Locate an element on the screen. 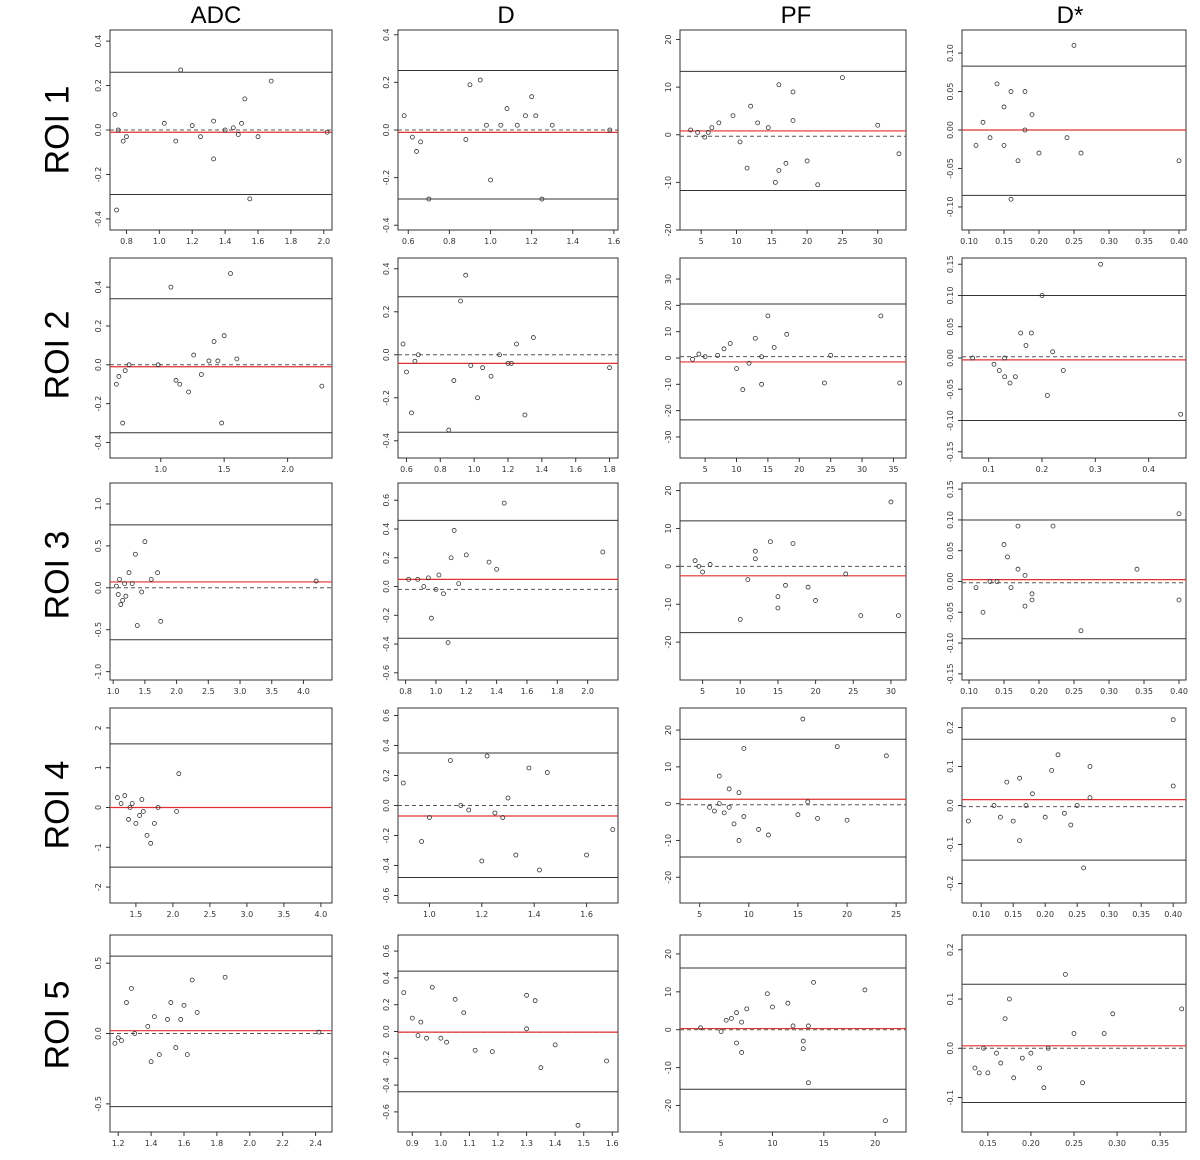 Image resolution: width=1200 pixels, height=1160 pixels. roi-2-pf-ytick-label-6: 30 is located at coordinates (668, 279).